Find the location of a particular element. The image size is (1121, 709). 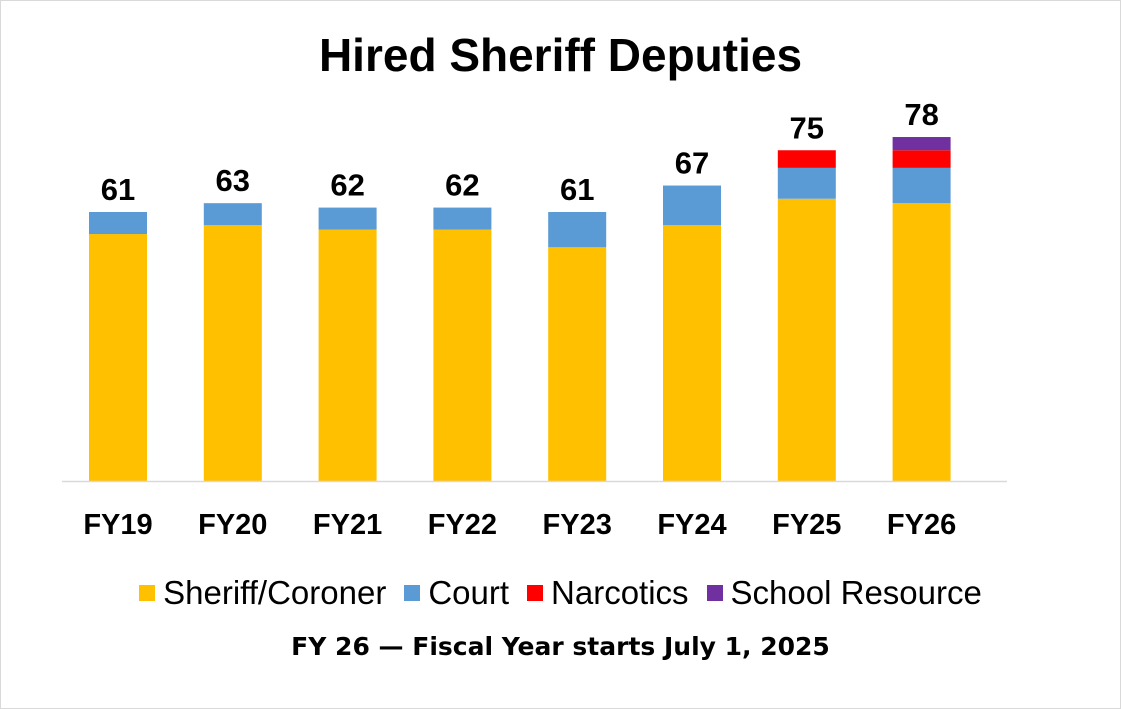

x-tick-label: FY26 is located at coordinates (921, 525).